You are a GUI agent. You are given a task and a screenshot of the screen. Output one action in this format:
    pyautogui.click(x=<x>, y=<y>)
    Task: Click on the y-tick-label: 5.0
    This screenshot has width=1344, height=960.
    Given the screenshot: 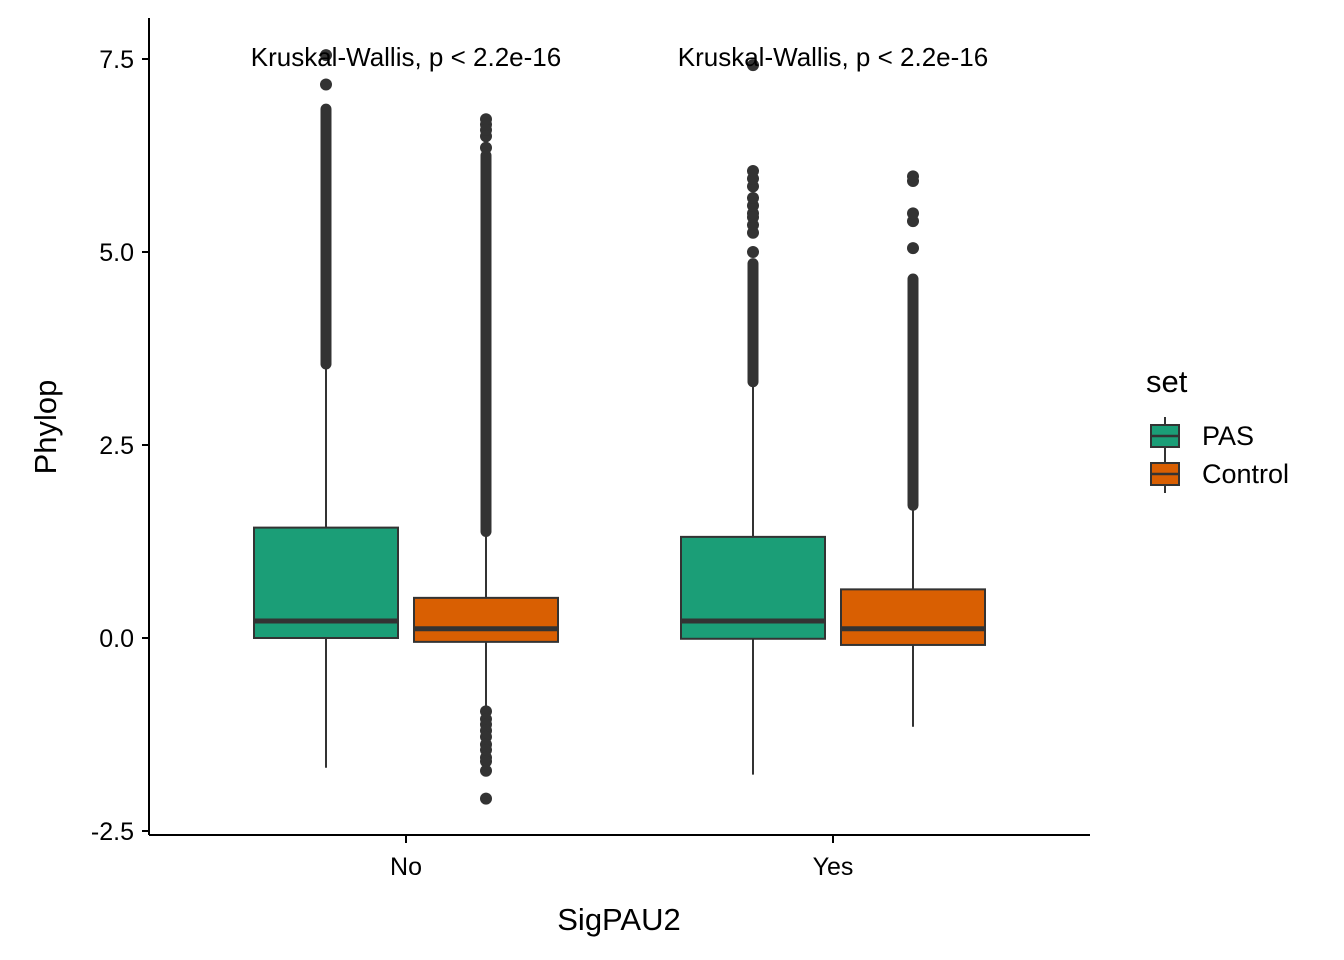 What is the action you would take?
    pyautogui.click(x=116, y=253)
    